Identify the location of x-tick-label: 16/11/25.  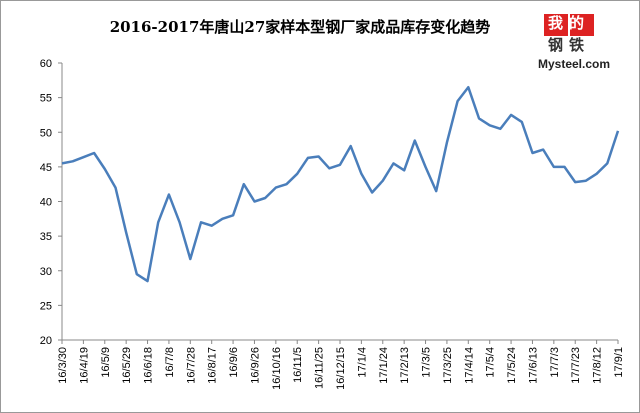
(320, 368).